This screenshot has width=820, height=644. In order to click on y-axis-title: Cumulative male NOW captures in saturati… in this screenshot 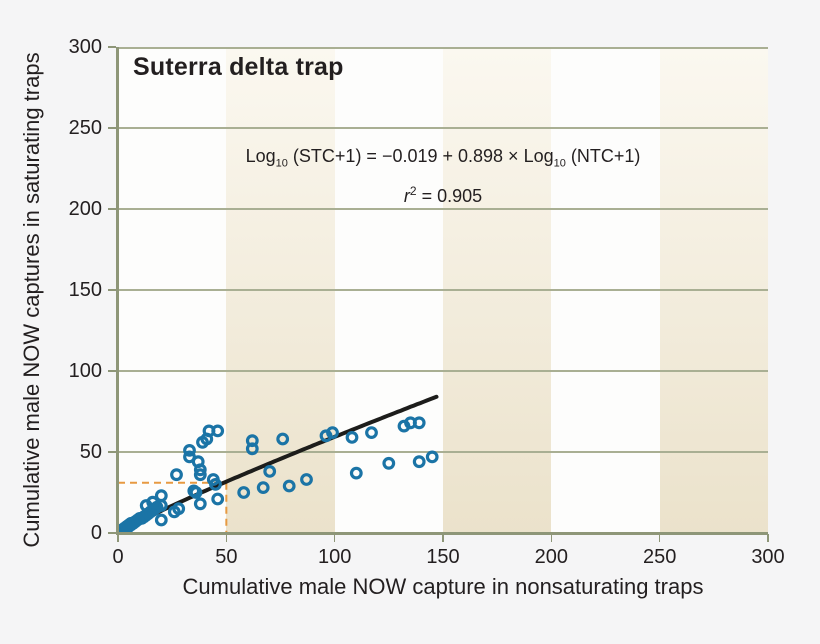, I will do `click(31, 300)`.